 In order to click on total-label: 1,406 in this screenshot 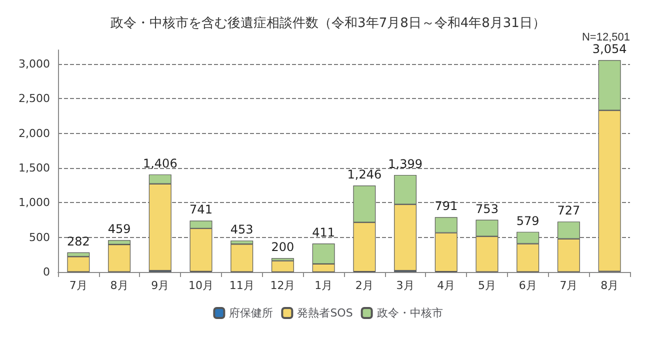, I will do `click(160, 163)`.